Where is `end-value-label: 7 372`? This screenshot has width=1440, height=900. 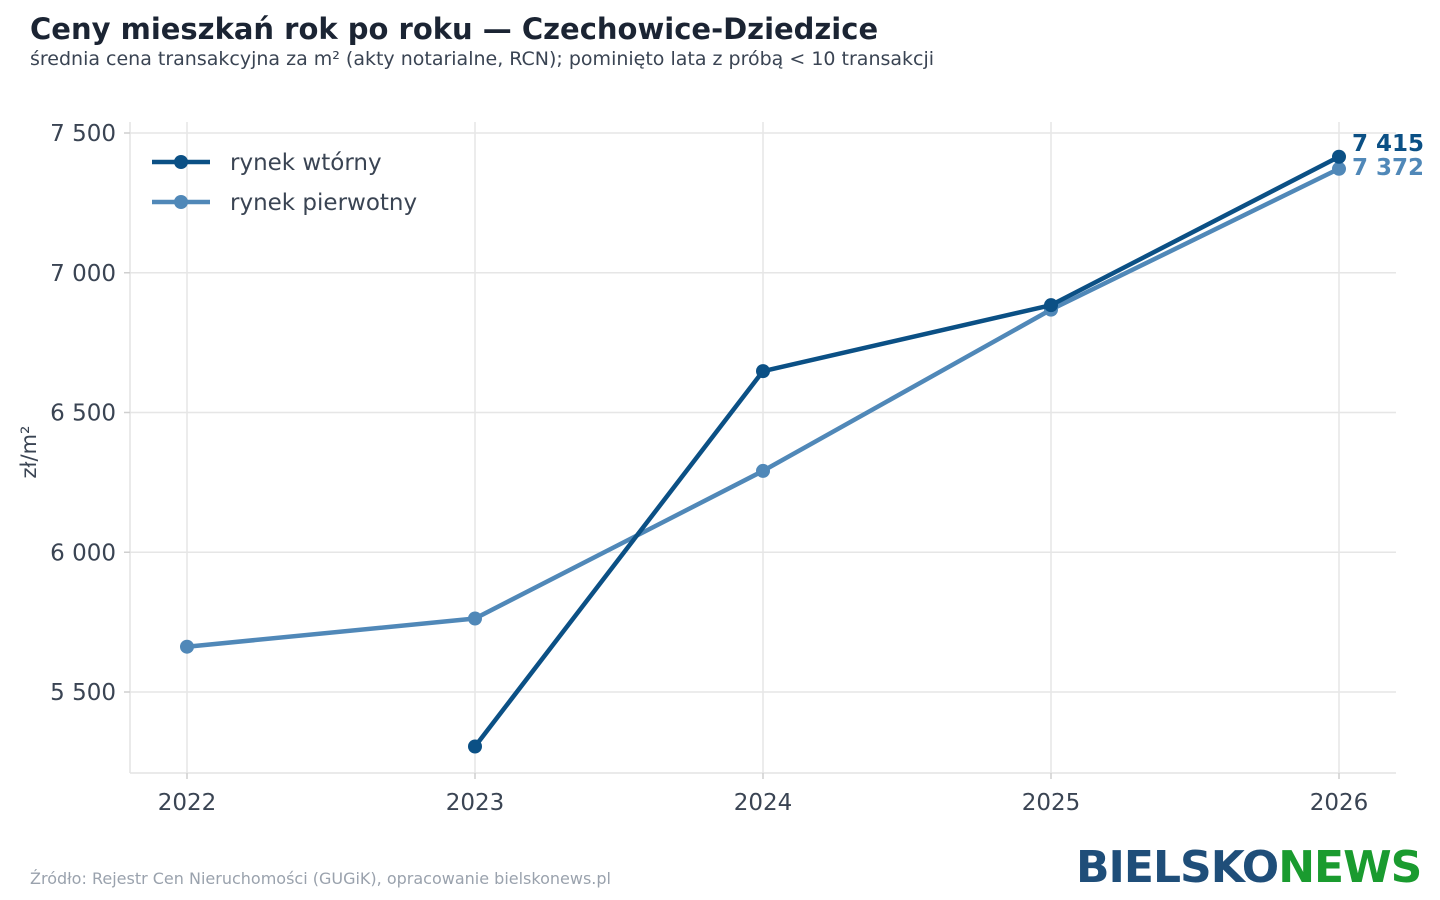 end-value-label: 7 372 is located at coordinates (1388, 168).